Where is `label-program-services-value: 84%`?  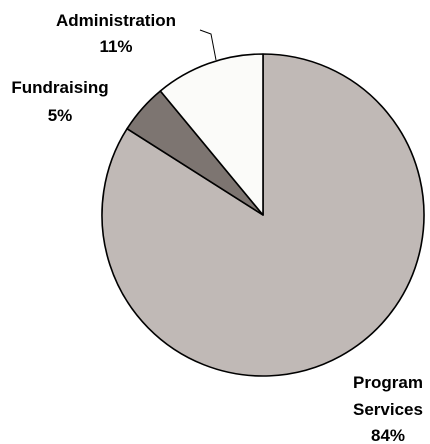
label-program-services-value: 84% is located at coordinates (388, 435).